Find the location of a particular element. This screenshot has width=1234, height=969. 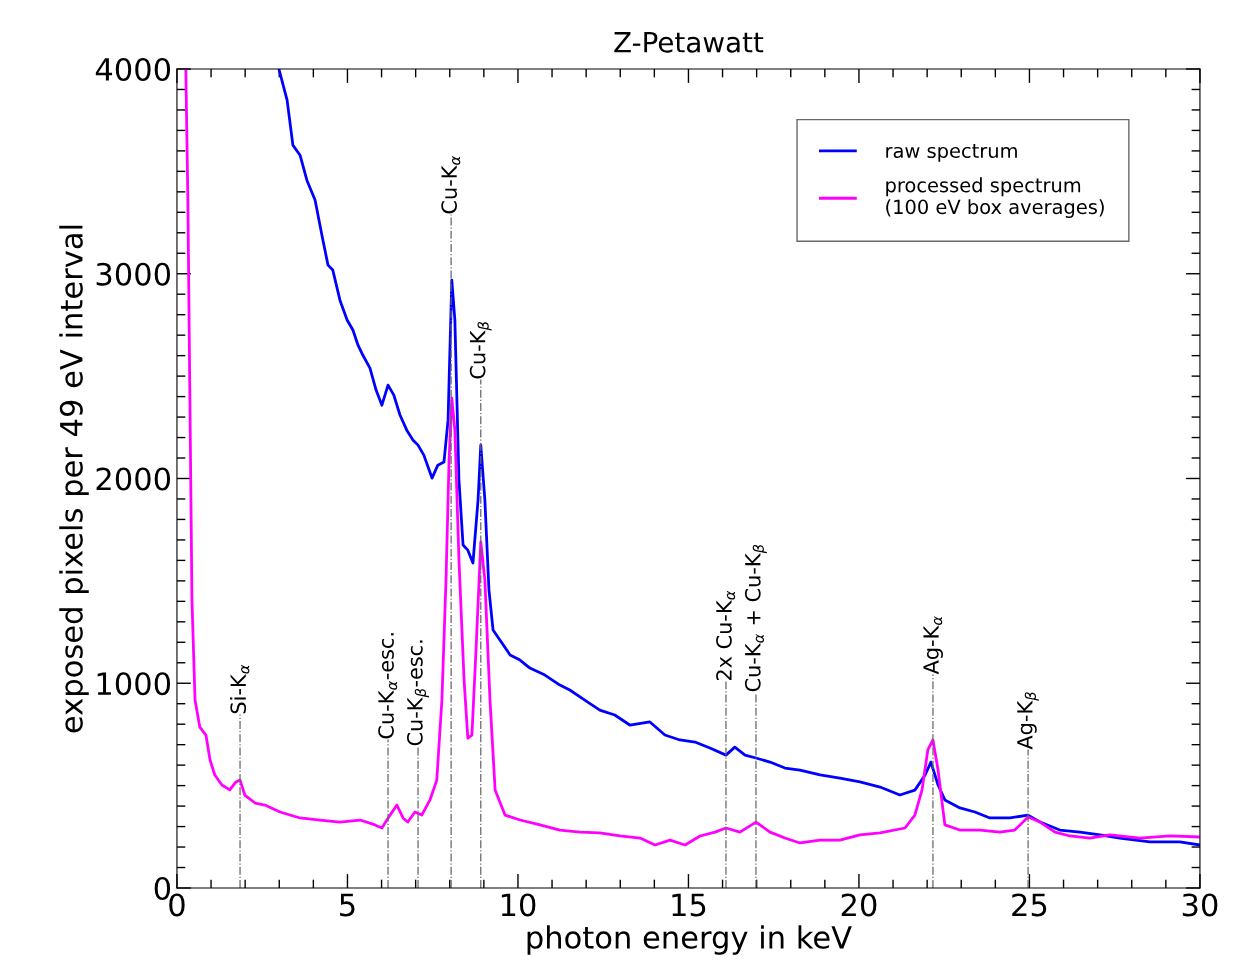

x-tick-label: 20 is located at coordinates (859, 905).